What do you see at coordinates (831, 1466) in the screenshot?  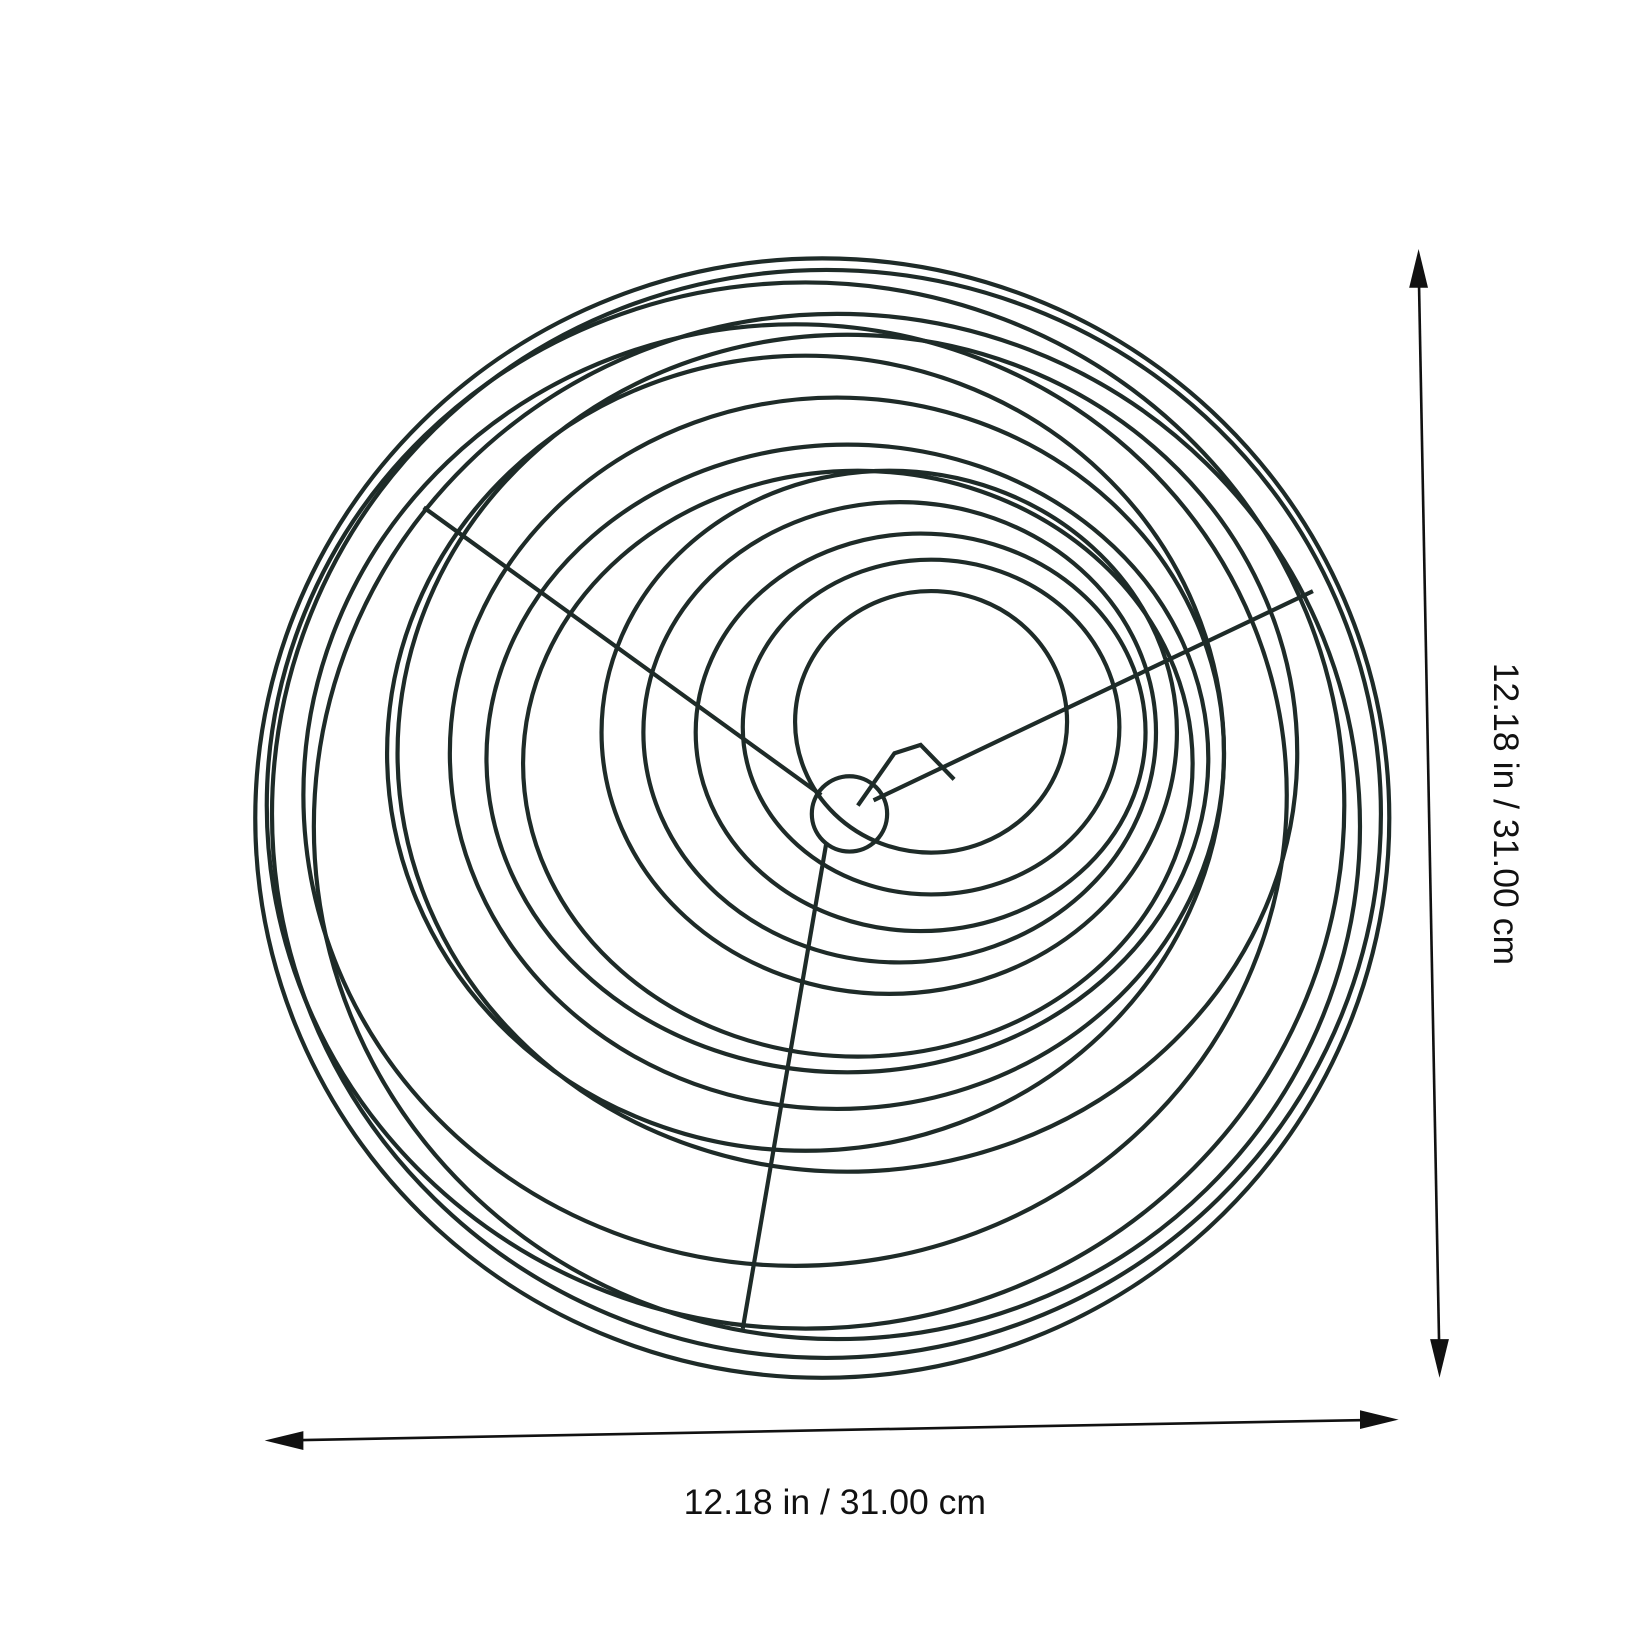 I see `width-dimension: 12.18 in / 31.00 cm` at bounding box center [831, 1466].